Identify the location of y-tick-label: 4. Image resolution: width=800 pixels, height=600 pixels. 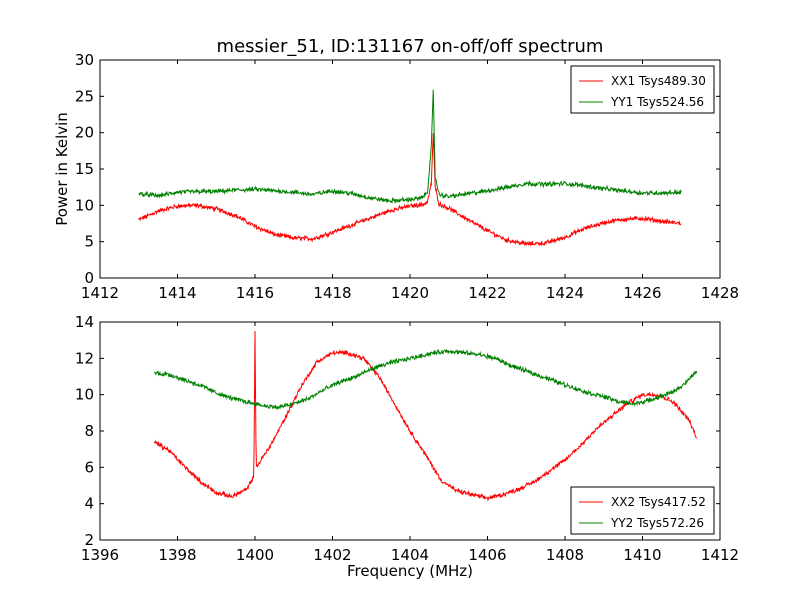
(89, 504).